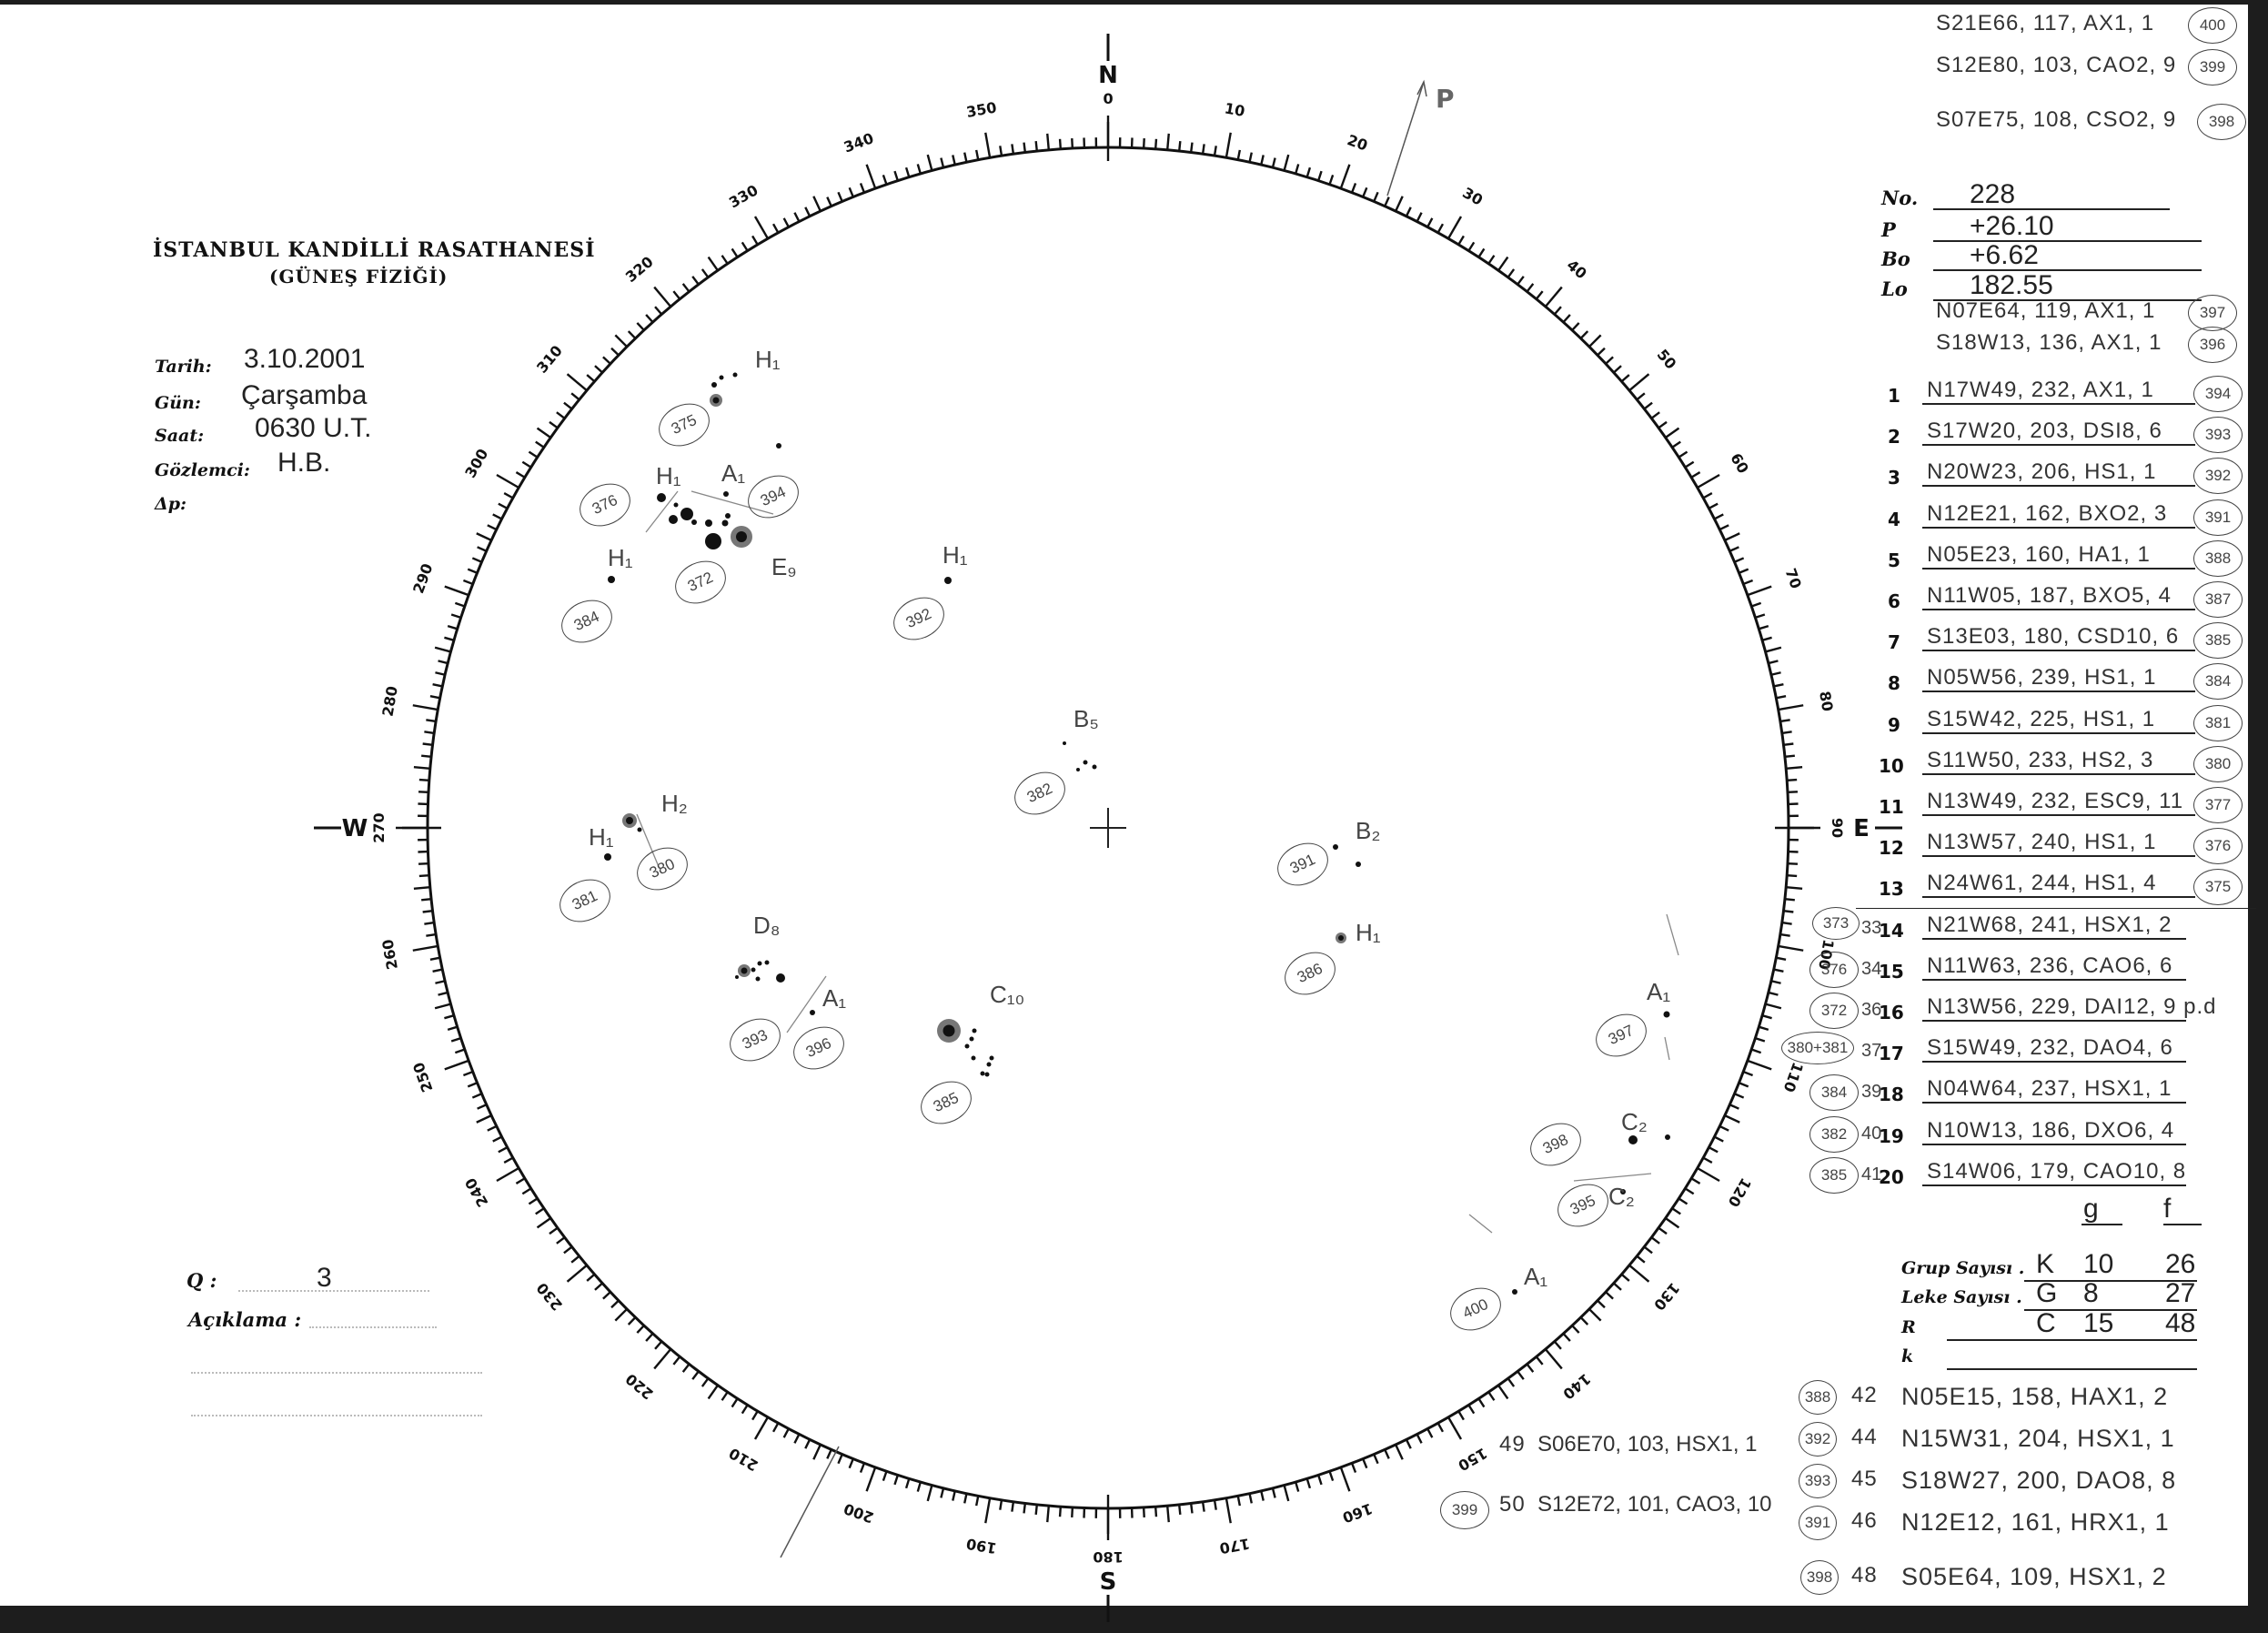 The height and width of the screenshot is (1633, 2268). I want to click on row-entry: N13W56, 229, DAI12, 9 p.d, so click(2072, 1006).